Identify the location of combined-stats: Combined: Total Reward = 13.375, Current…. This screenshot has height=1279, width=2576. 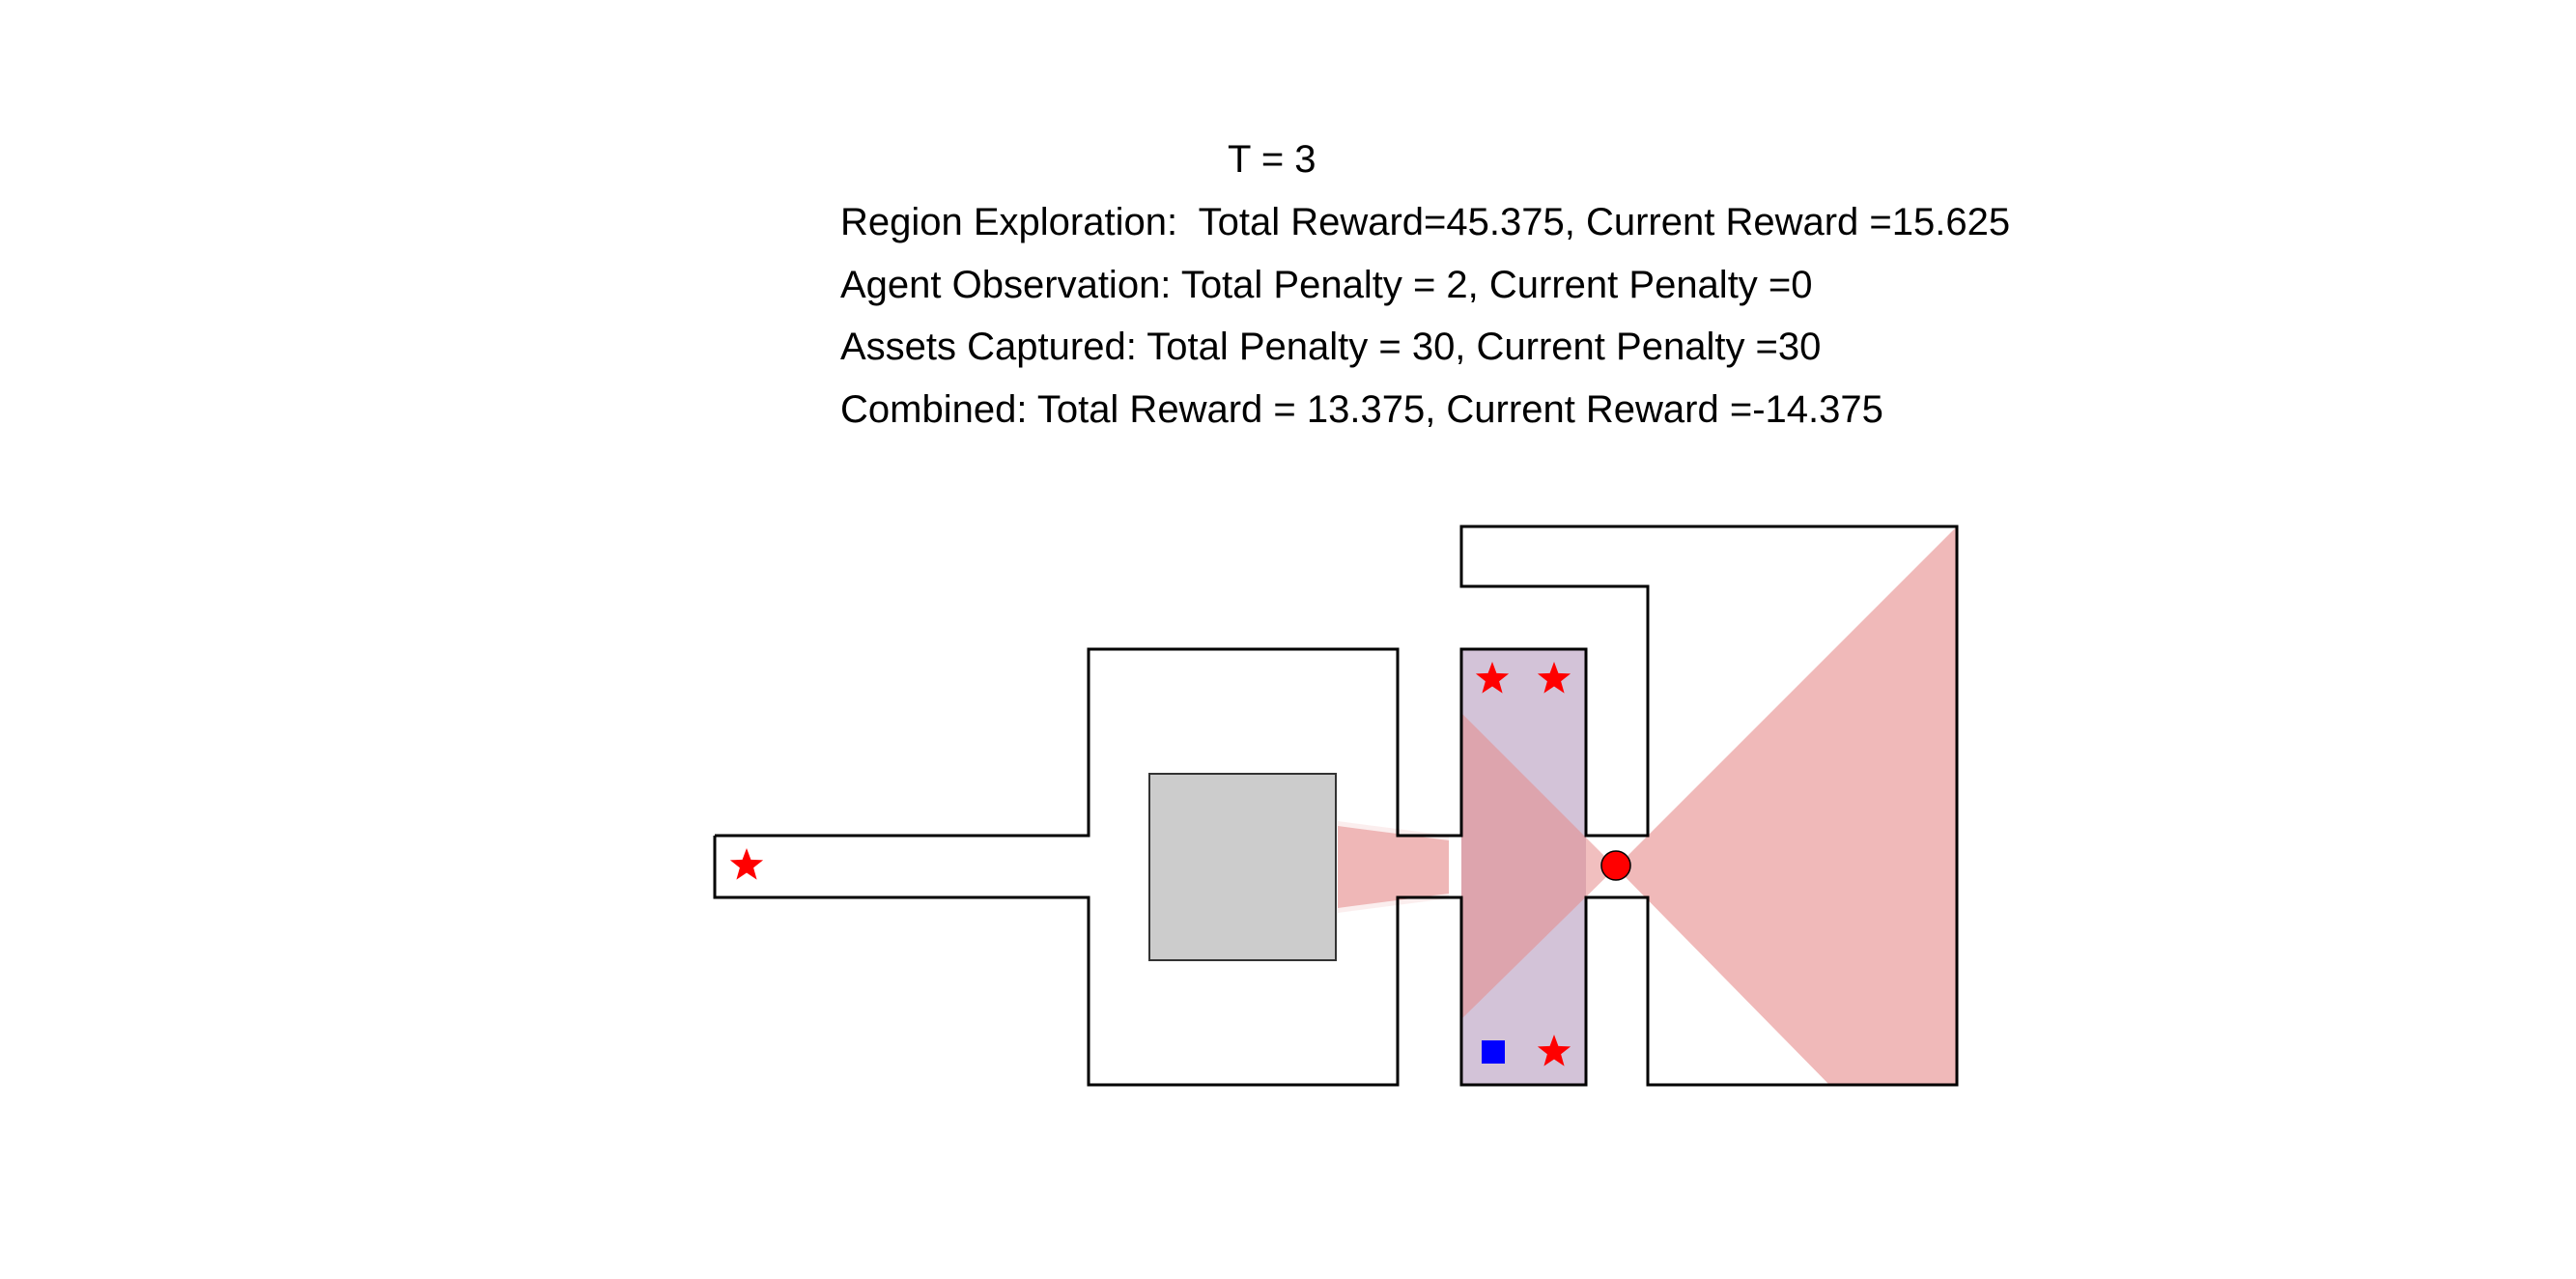
(1361, 409).